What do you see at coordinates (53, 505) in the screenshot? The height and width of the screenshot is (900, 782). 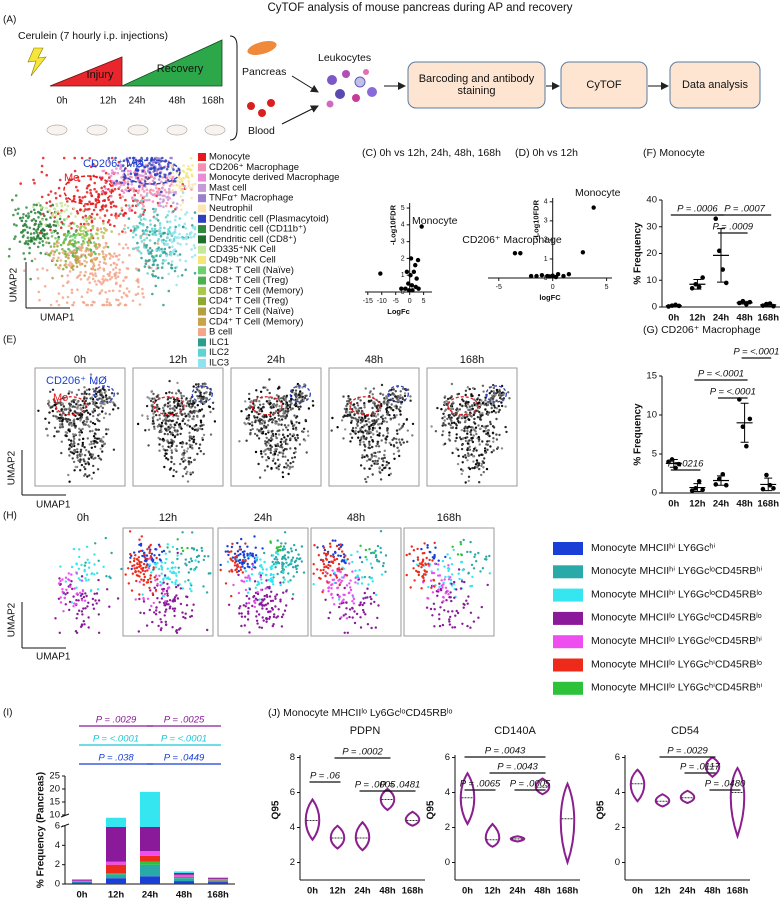 I see `axis-label: UMAP1` at bounding box center [53, 505].